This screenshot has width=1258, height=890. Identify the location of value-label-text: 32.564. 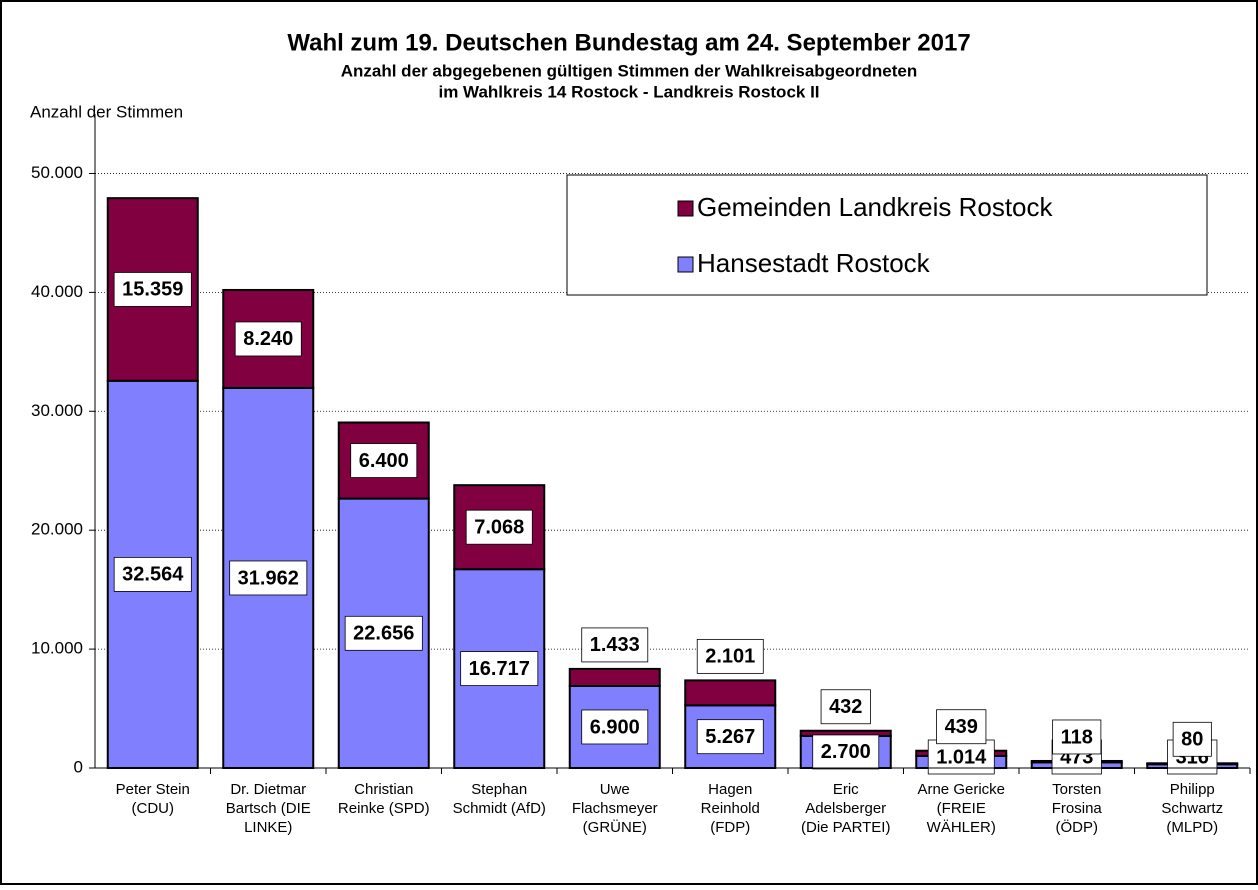
(153, 575).